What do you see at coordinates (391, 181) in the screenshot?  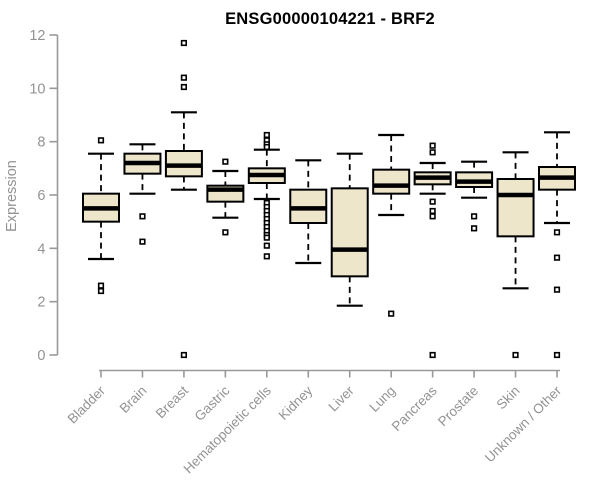 I see `box-Lung` at bounding box center [391, 181].